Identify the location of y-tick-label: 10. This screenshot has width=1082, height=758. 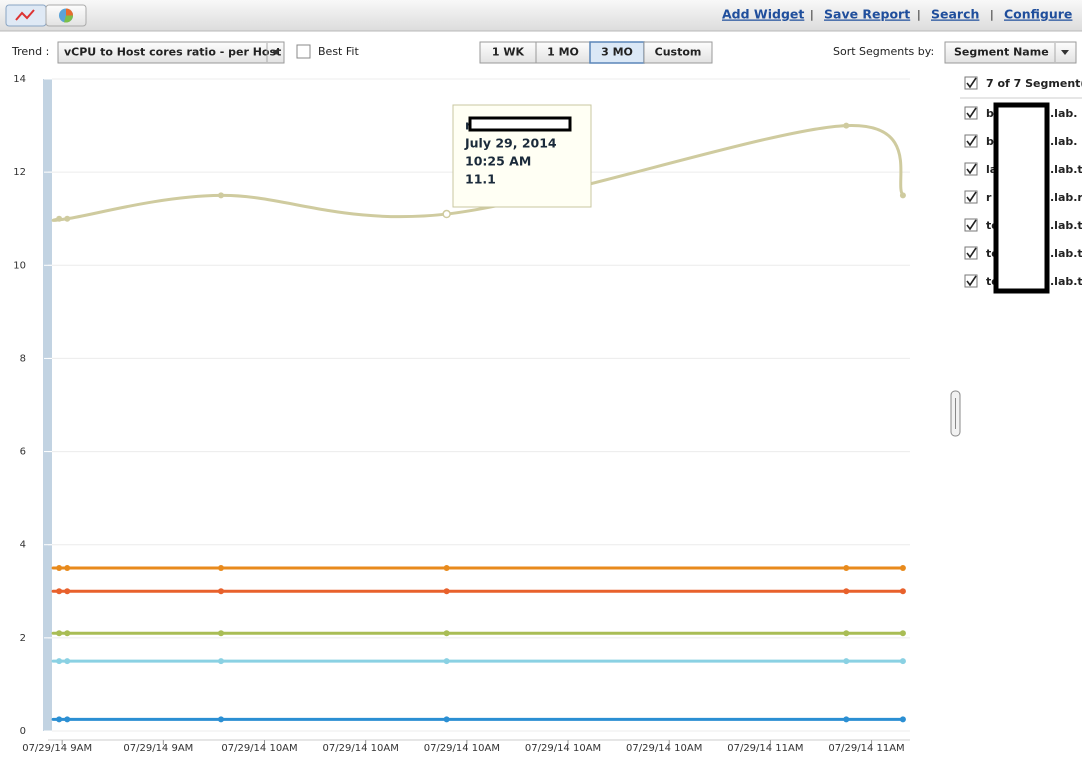
(19, 265).